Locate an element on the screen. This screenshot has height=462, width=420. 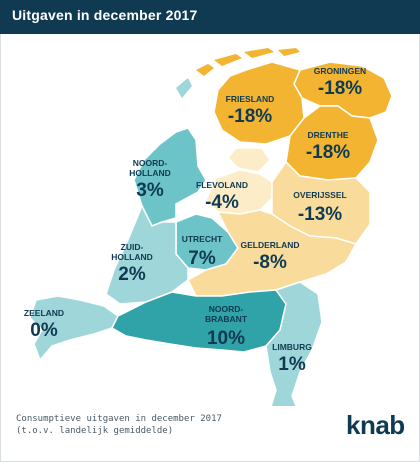
province-name: OVERIJSSEL is located at coordinates (319, 195).